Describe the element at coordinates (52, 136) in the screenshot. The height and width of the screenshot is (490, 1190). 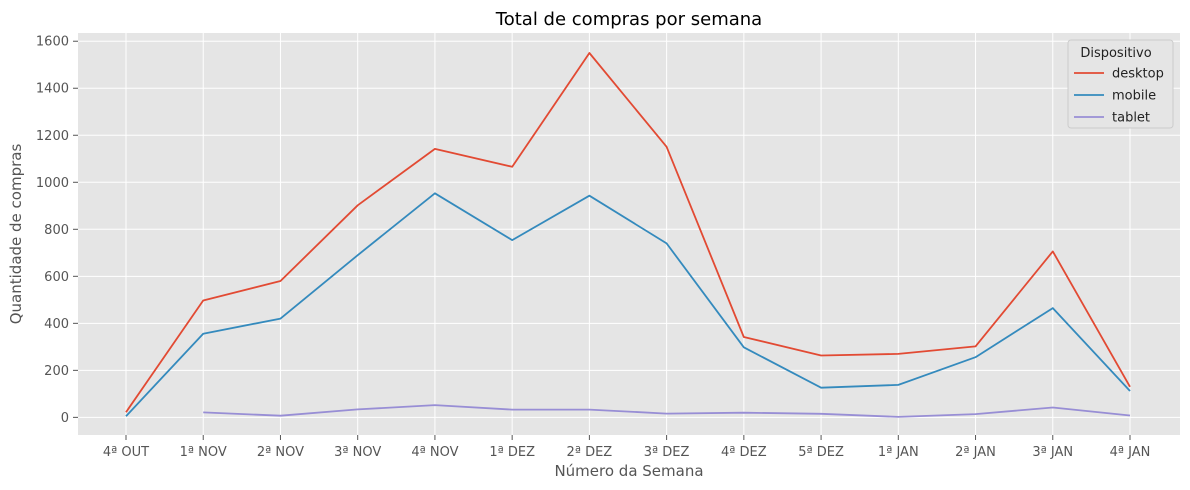
I see `y-tick-label: 1200` at that location.